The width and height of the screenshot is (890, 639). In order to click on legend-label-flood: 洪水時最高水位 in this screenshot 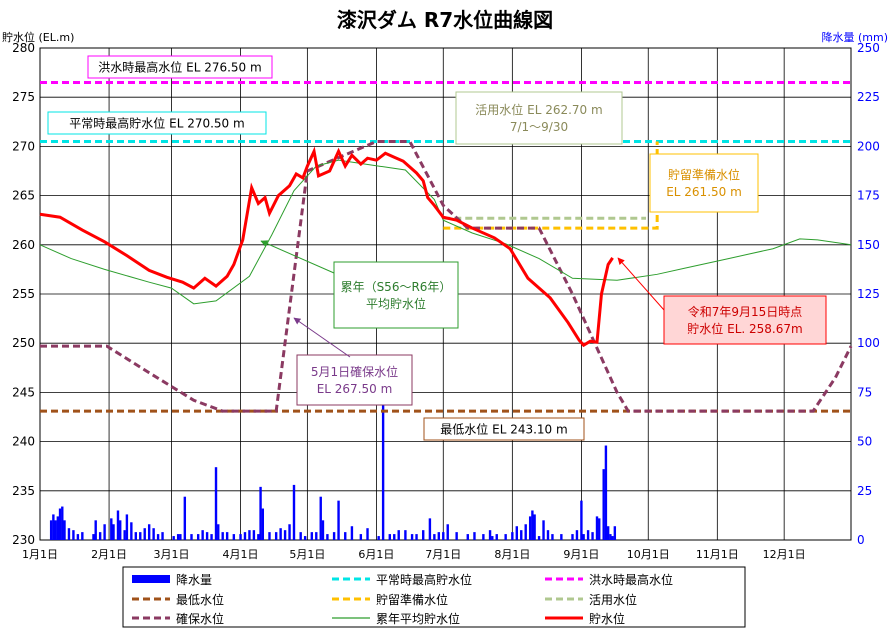, I will do `click(631, 579)`.